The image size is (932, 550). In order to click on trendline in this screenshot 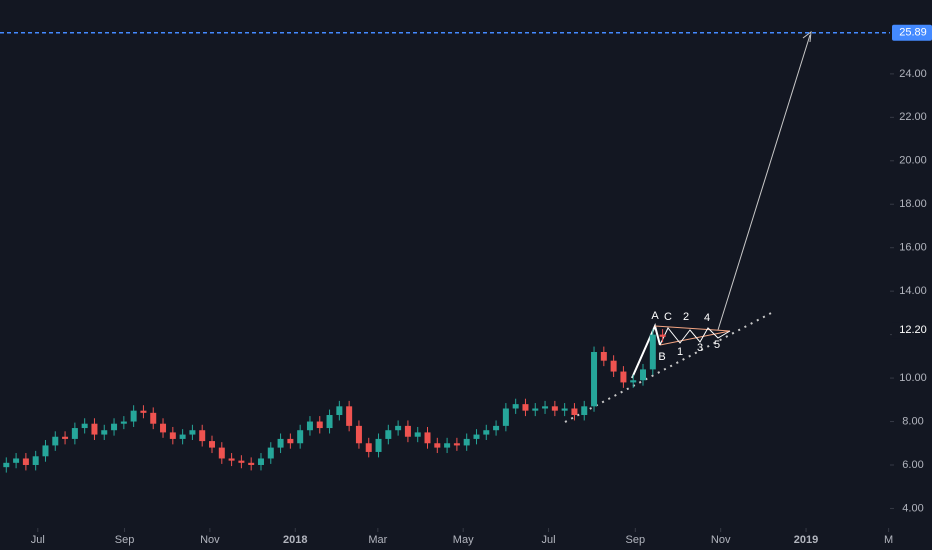, I will do `click(670, 366)`.